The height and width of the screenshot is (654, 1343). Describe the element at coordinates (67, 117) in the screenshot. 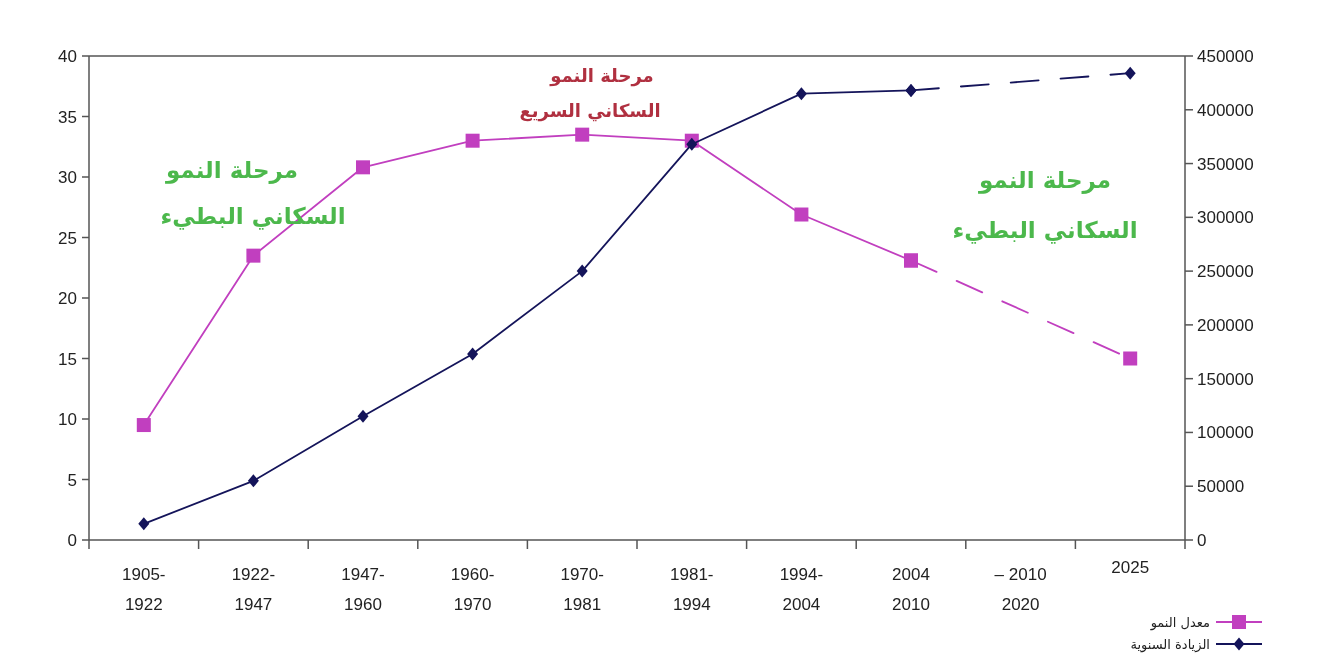

I see `y-tick-label: 35` at that location.